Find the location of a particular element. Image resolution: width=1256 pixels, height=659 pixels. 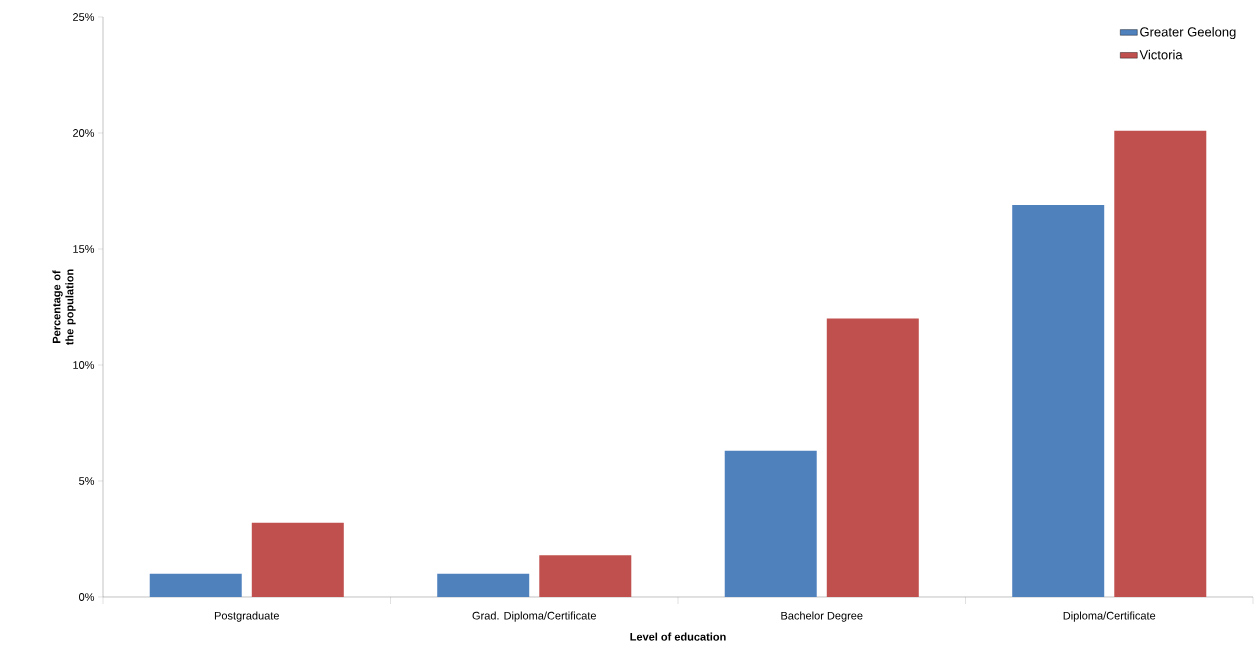

y-axis-title: Percentage of the population is located at coordinates (64, 307).